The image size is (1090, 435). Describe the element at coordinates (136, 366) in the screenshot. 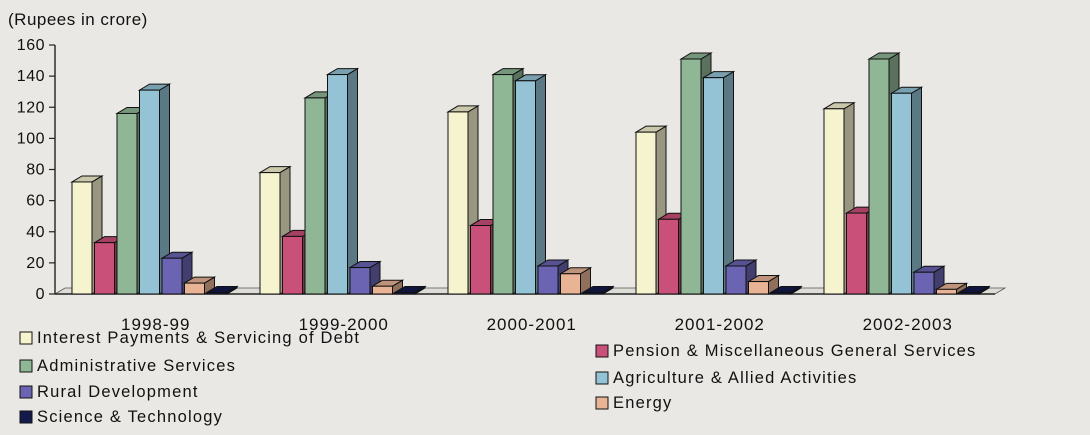

I see `legend-label: Administrative Services` at that location.